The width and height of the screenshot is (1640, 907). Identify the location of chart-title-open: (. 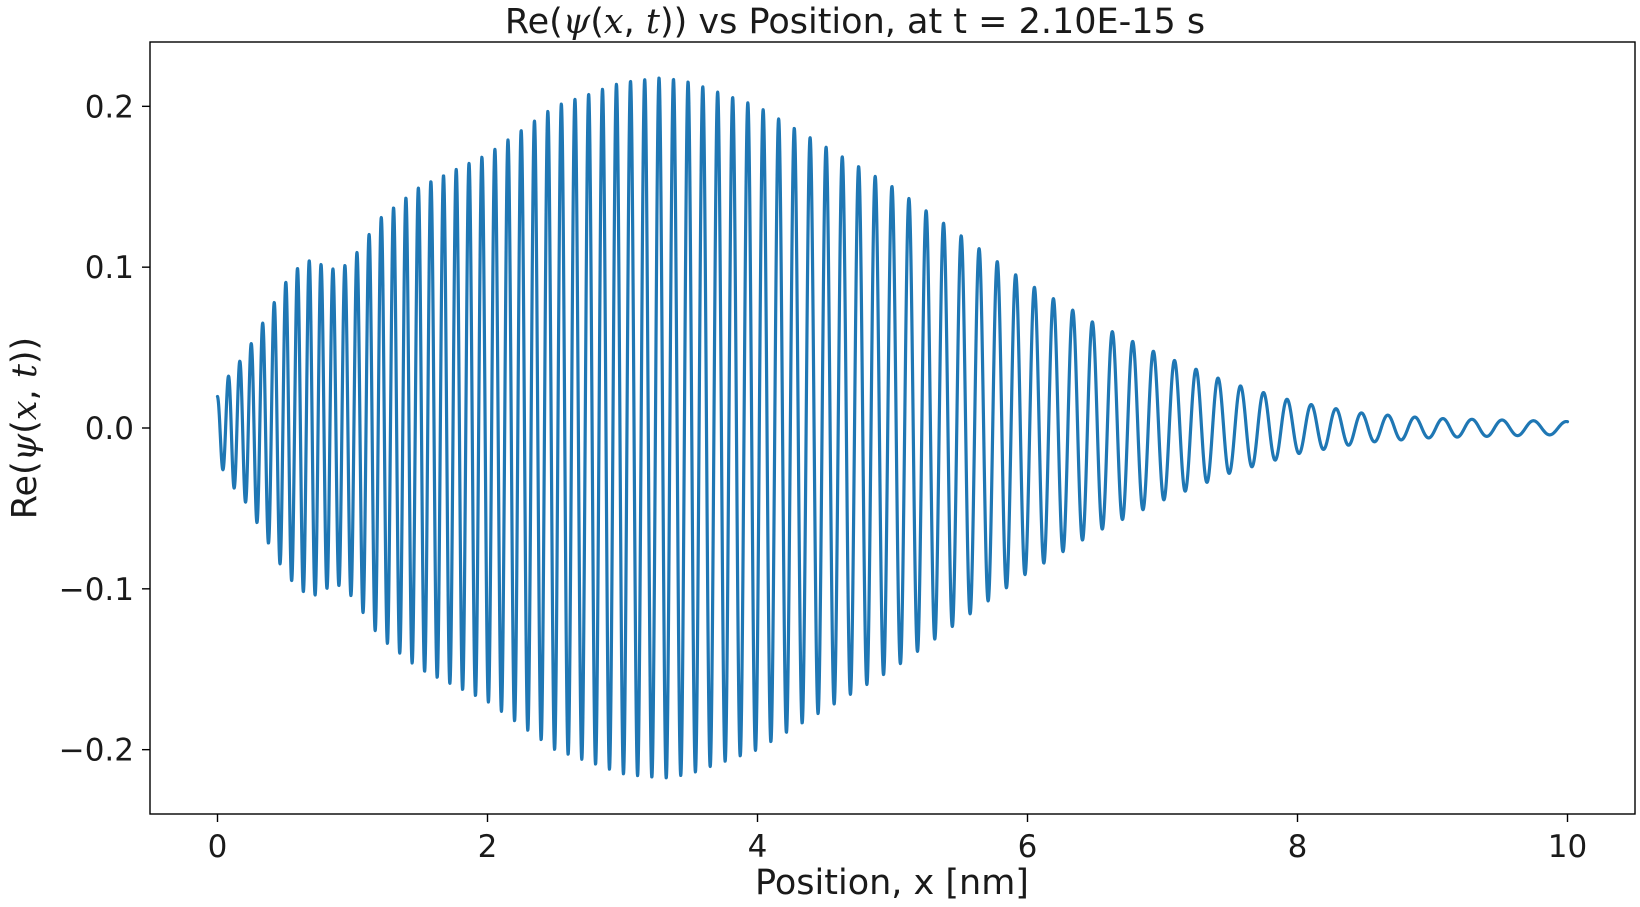
(597, 22).